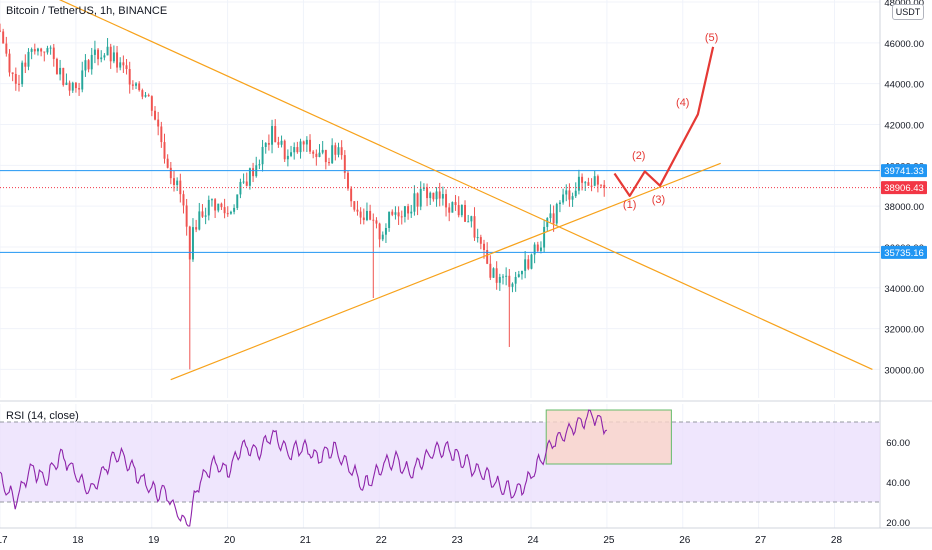  I want to click on time-tick-label: 25, so click(609, 540).